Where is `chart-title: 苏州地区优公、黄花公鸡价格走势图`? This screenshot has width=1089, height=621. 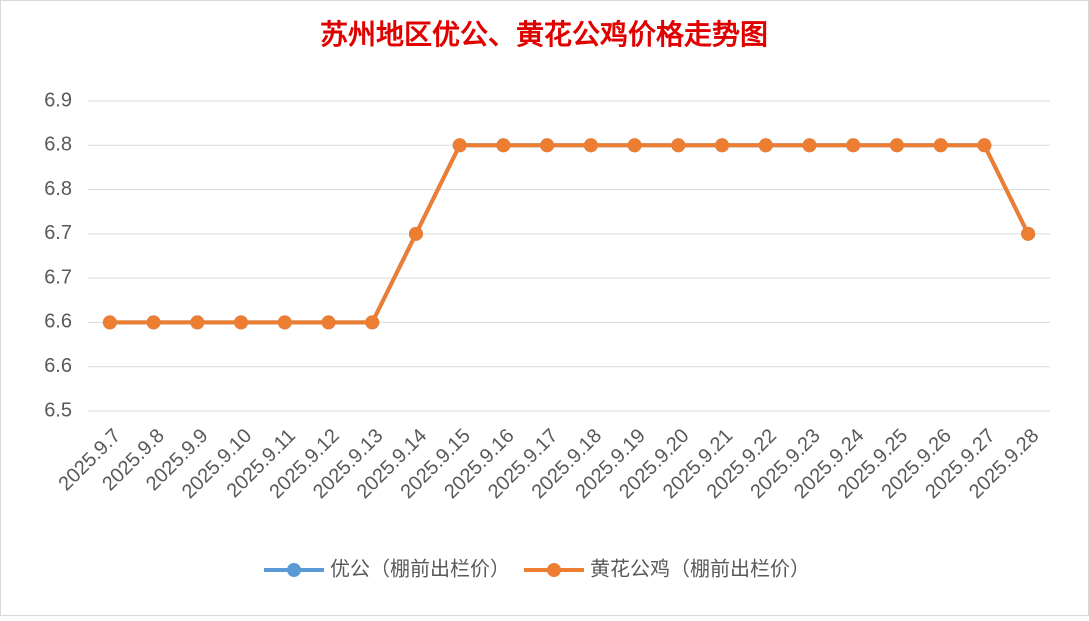
chart-title: 苏州地区优公、黄花公鸡价格走势图 is located at coordinates (544, 34).